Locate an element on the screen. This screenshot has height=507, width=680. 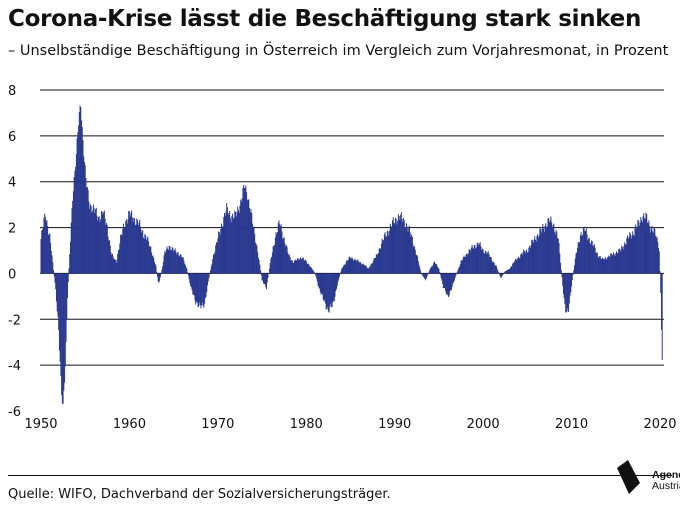
agenda-austria-logo-icon is located at coordinates (628, 477).